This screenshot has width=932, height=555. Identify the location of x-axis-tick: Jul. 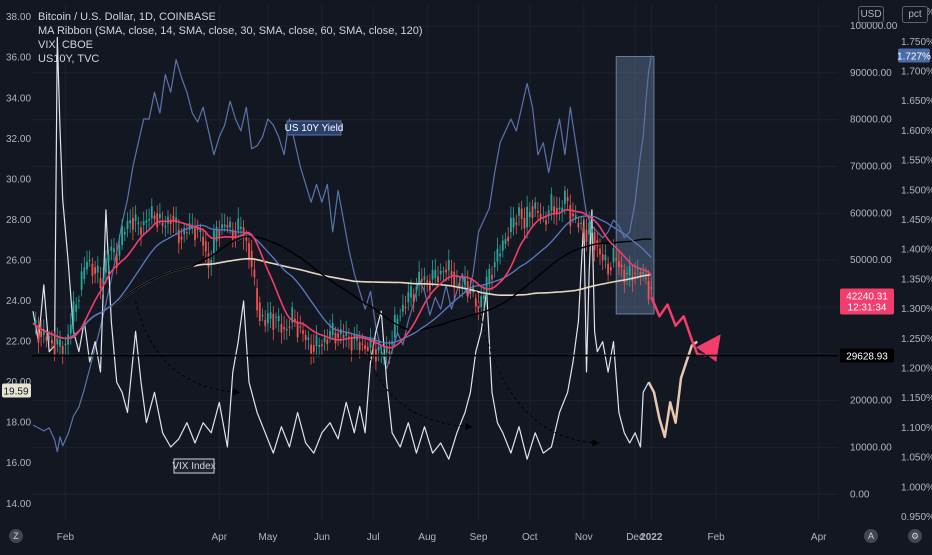
(373, 537).